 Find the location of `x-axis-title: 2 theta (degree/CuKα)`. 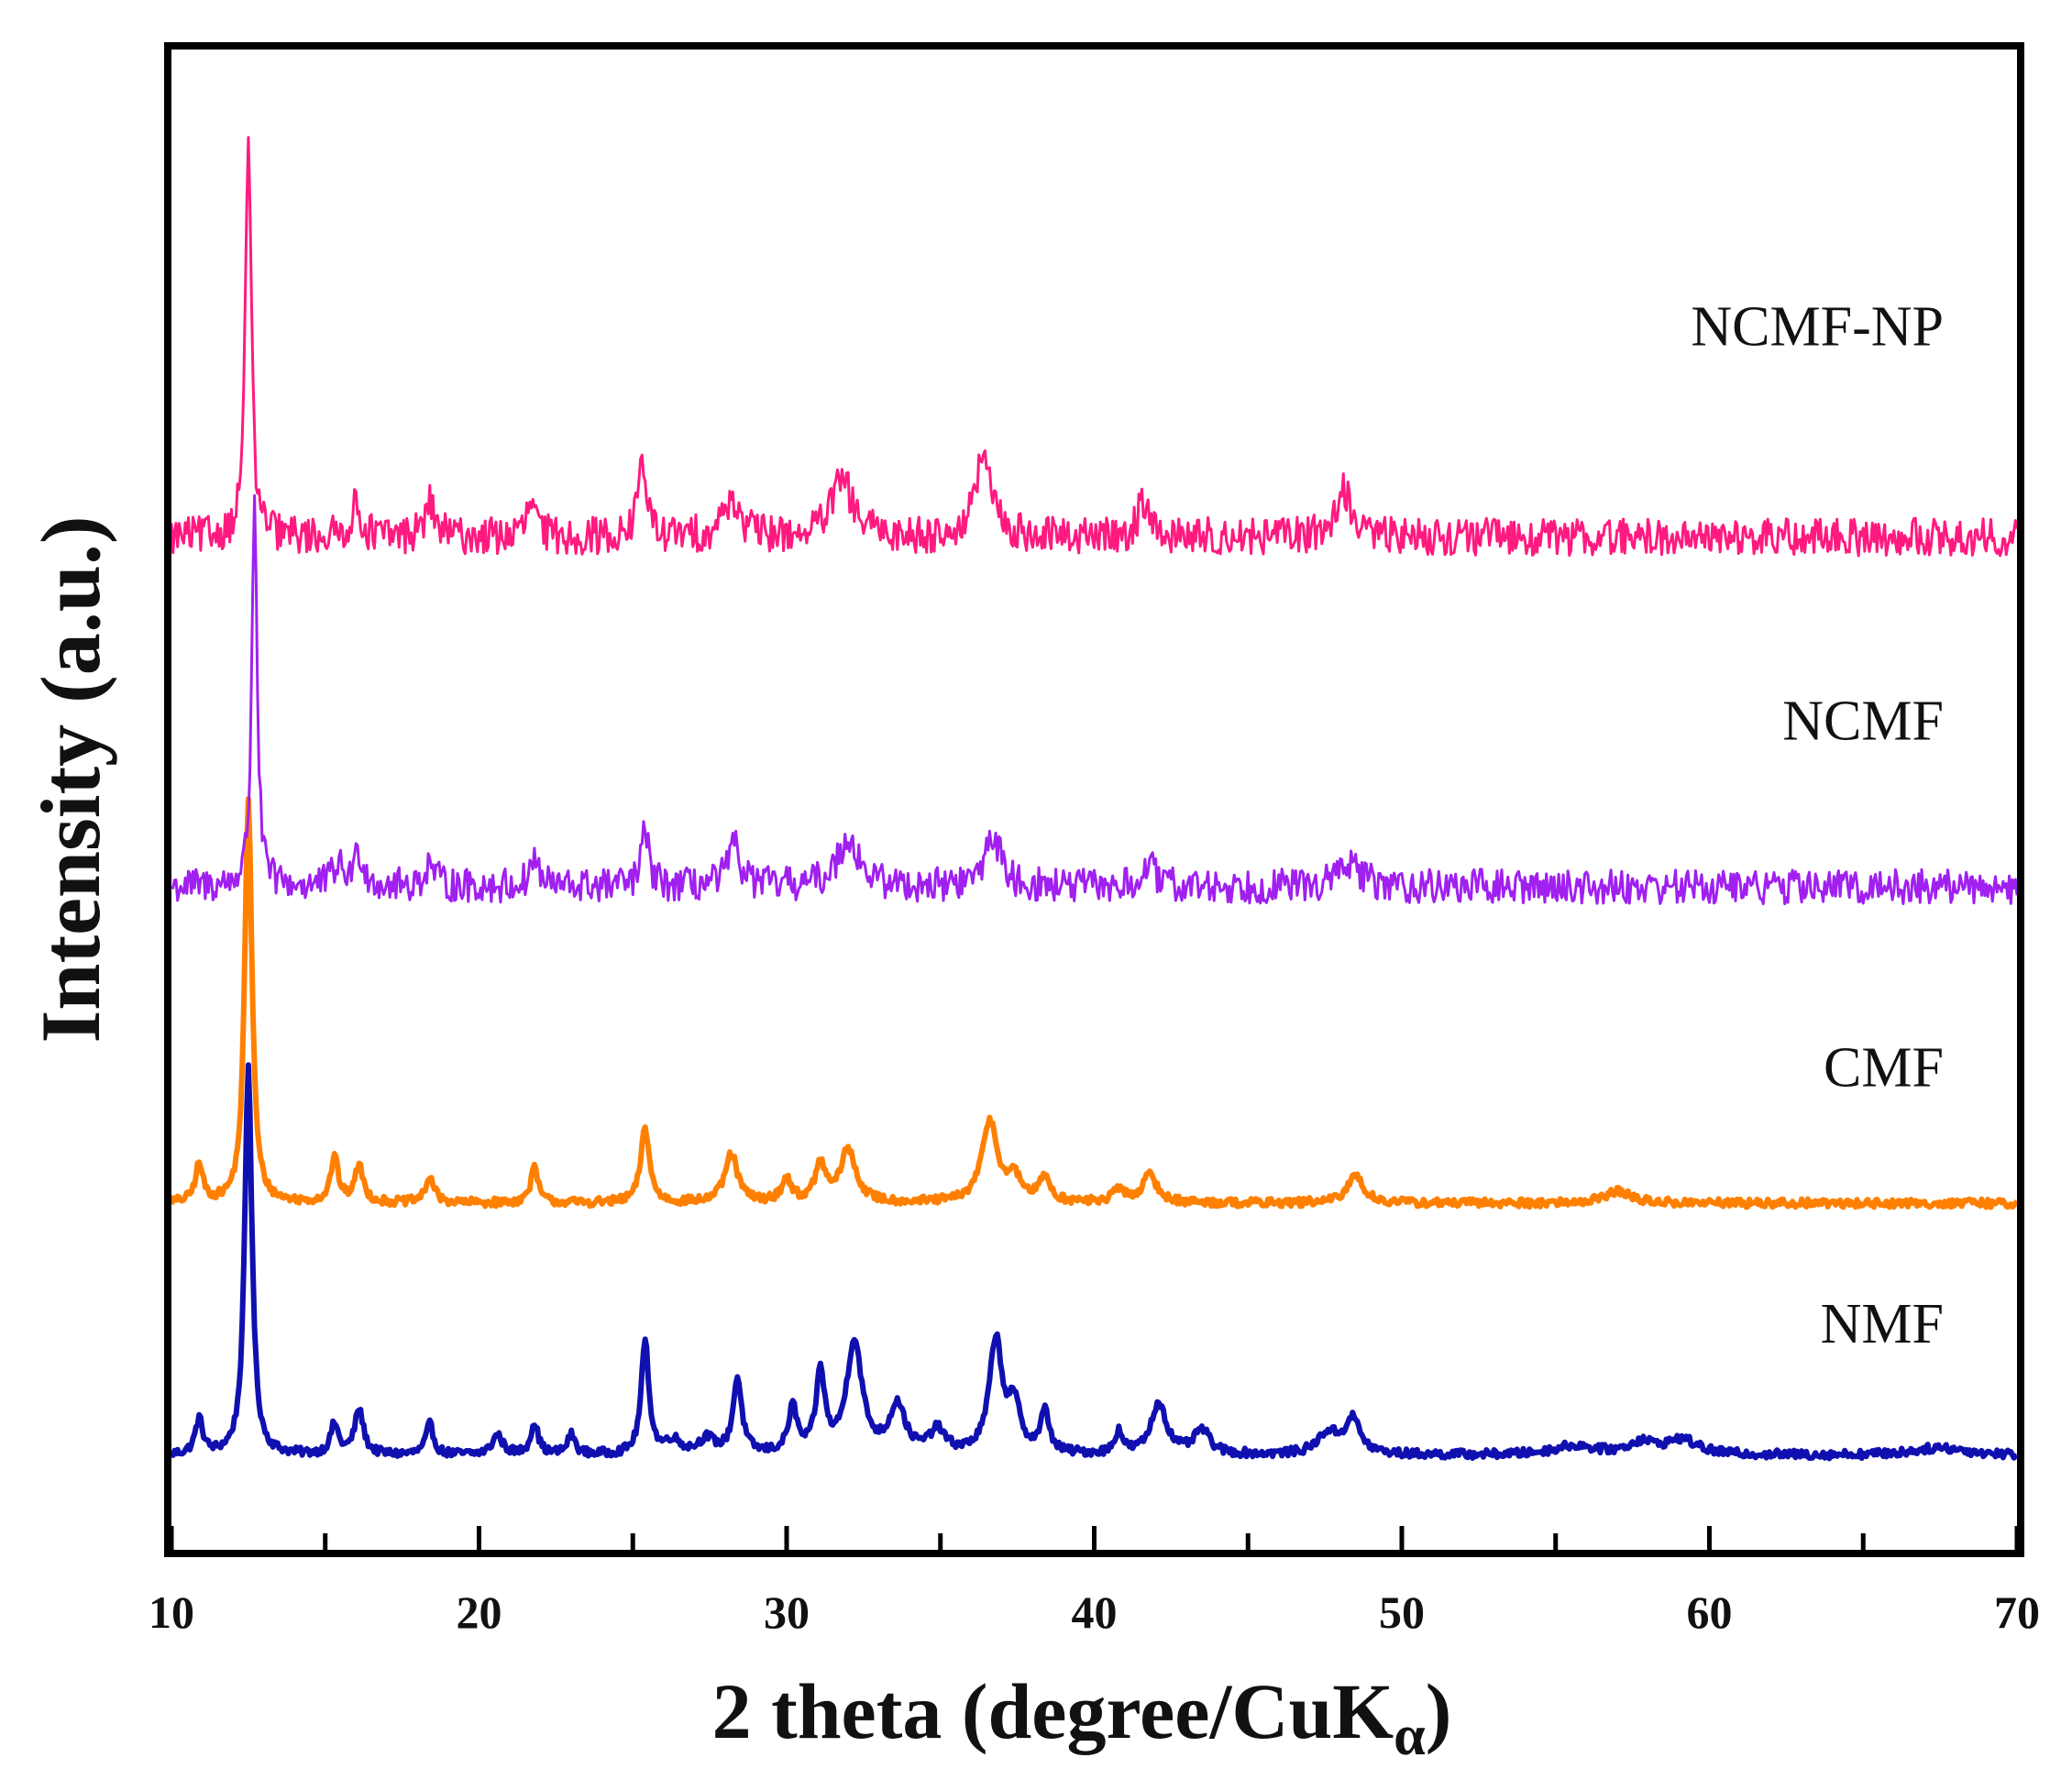

x-axis-title: 2 theta (degree/CuKα) is located at coordinates (1082, 1717).